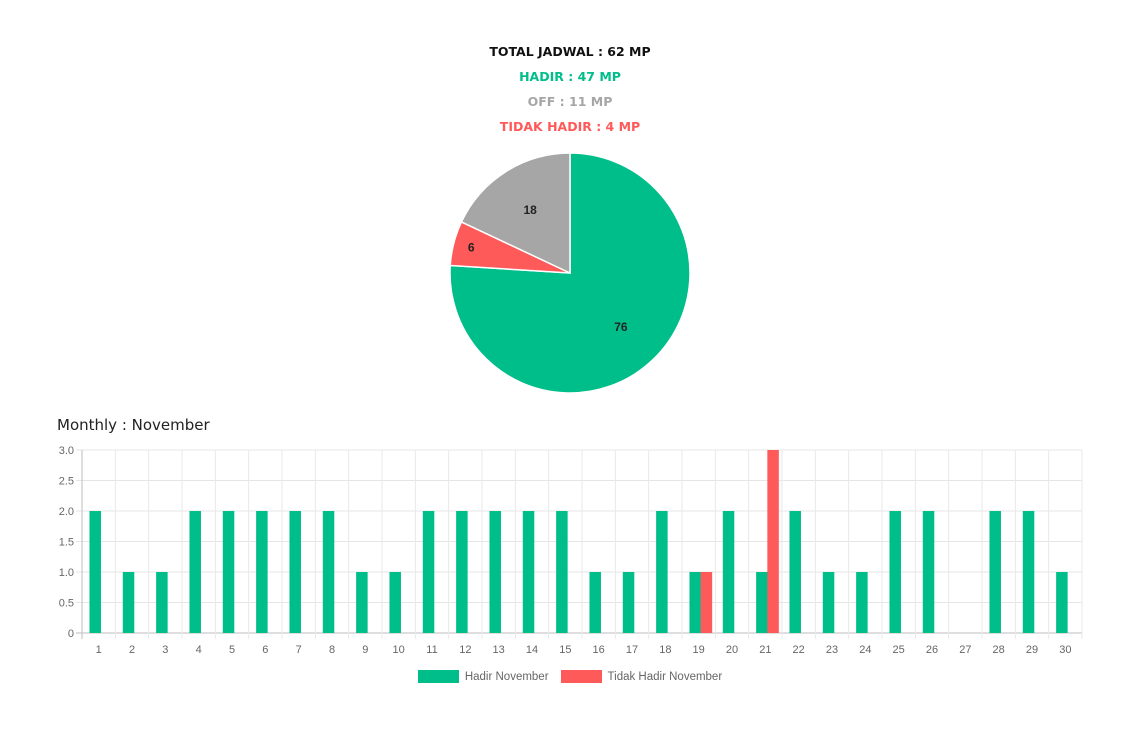  I want to click on x-tick-label: 4, so click(199, 650).